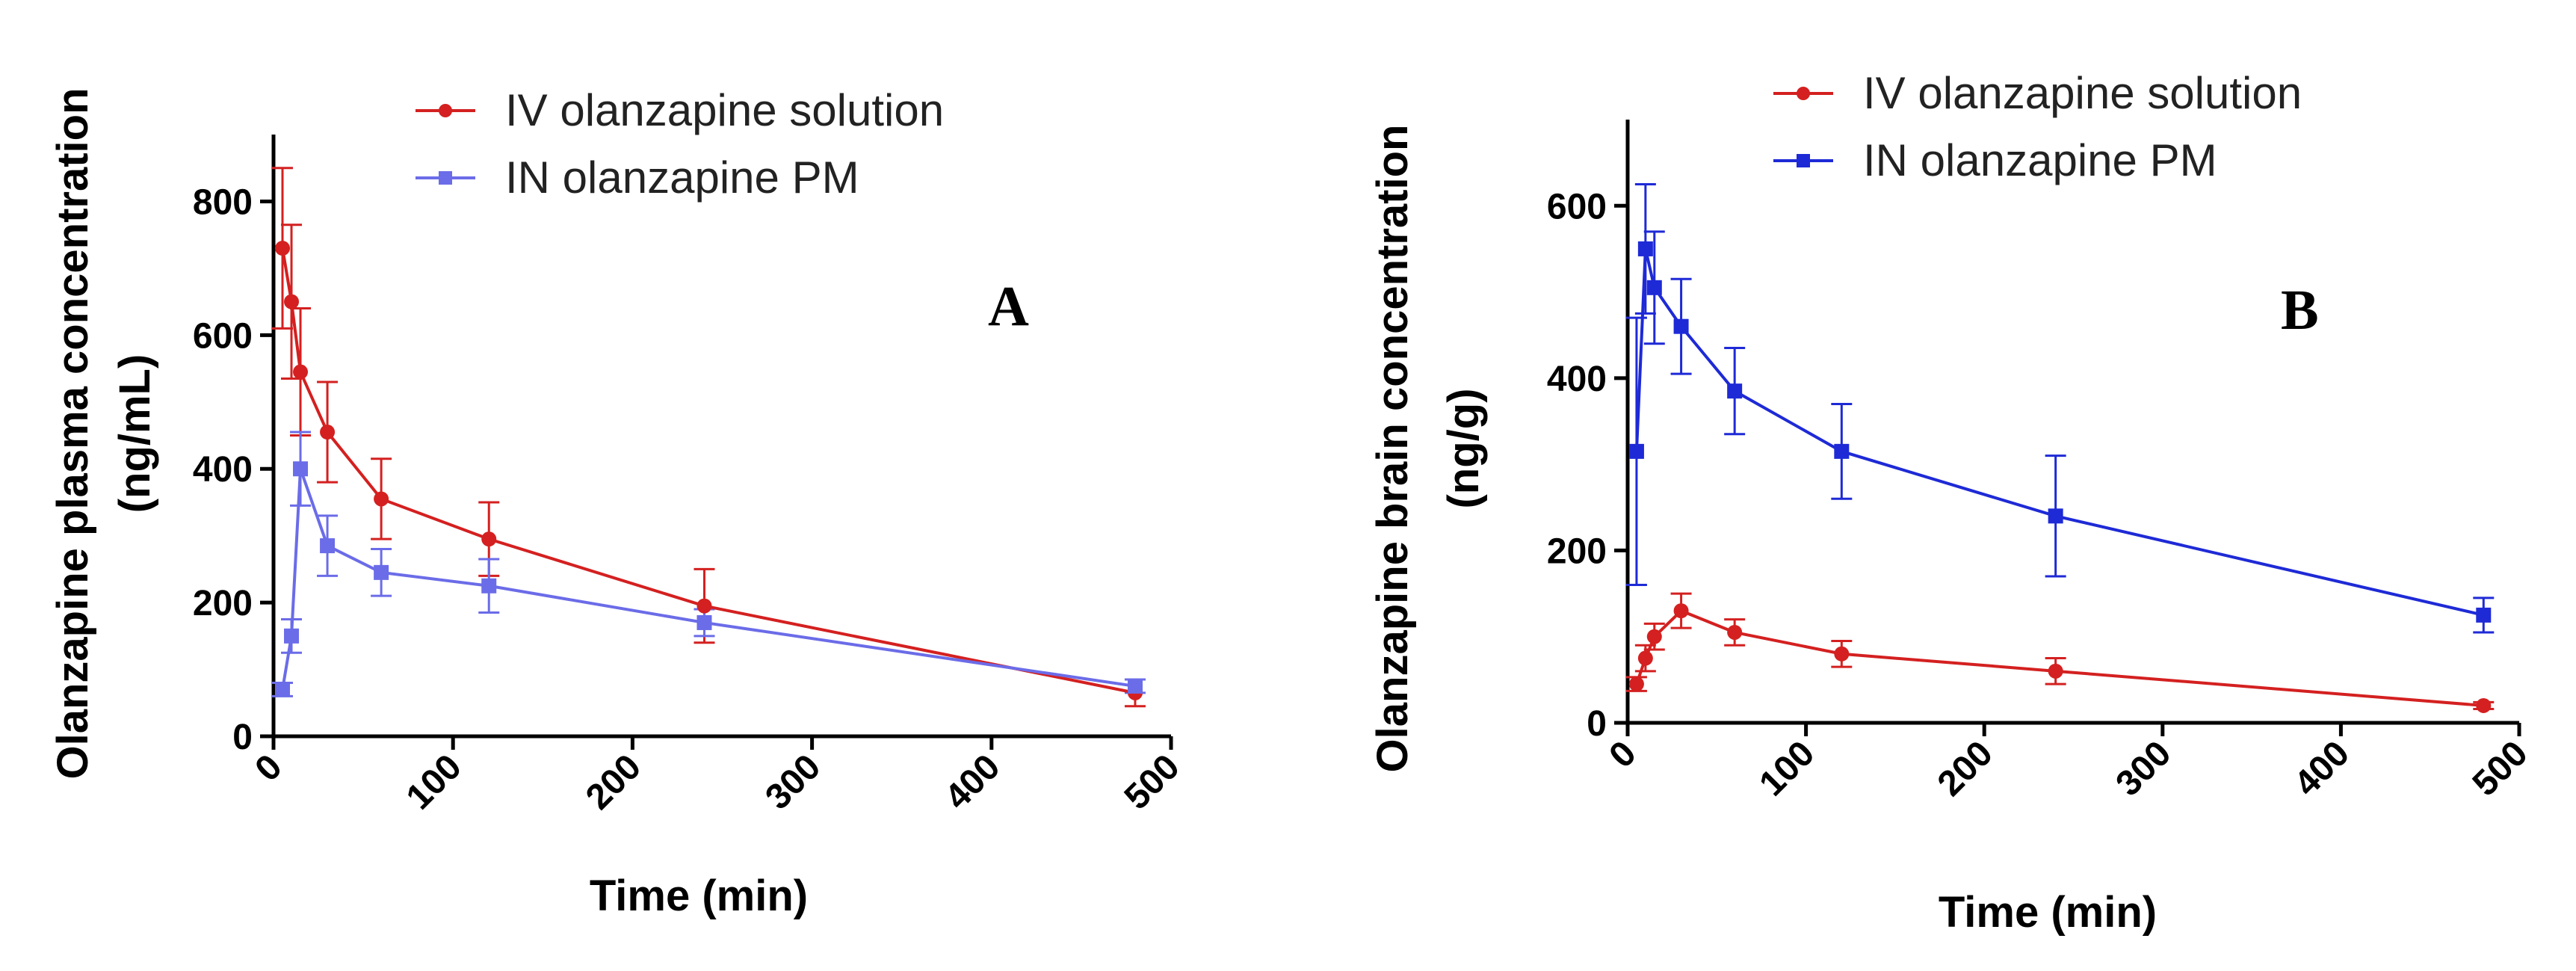  Describe the element at coordinates (1392, 449) in the screenshot. I see `panel-b-y-axis-title: Olanzapine brain concentration` at that location.